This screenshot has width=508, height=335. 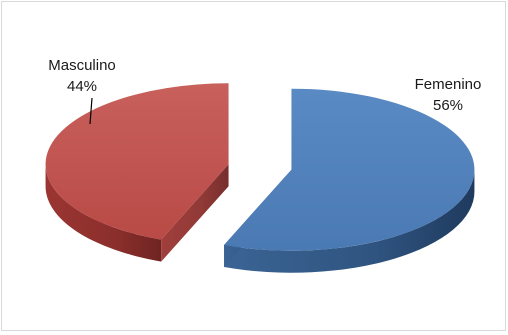 What do you see at coordinates (448, 84) in the screenshot?
I see `slice-label-femenino: Femenino` at bounding box center [448, 84].